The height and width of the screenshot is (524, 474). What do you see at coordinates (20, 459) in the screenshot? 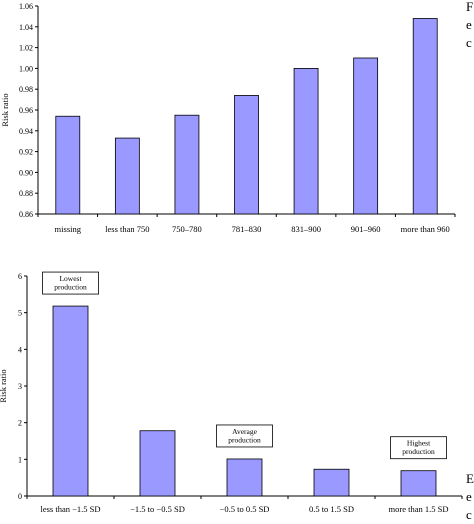
I see `y-tick-label: 1` at bounding box center [20, 459].